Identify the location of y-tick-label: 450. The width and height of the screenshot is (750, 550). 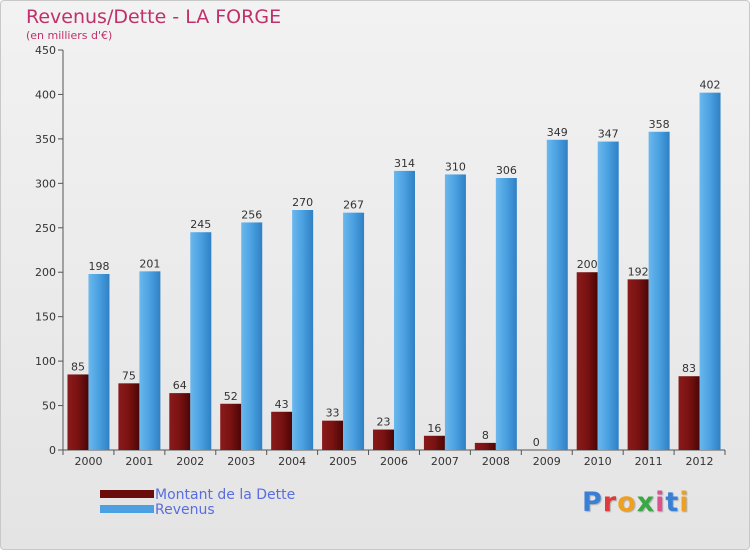
(45, 50).